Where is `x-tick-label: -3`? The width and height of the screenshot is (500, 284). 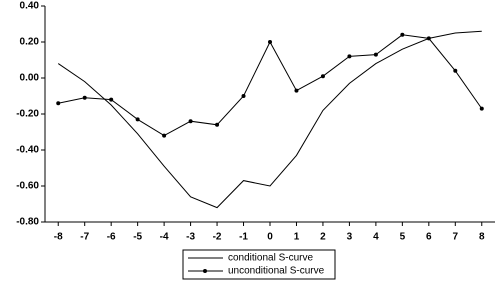
x-tick-label: -3 is located at coordinates (190, 237).